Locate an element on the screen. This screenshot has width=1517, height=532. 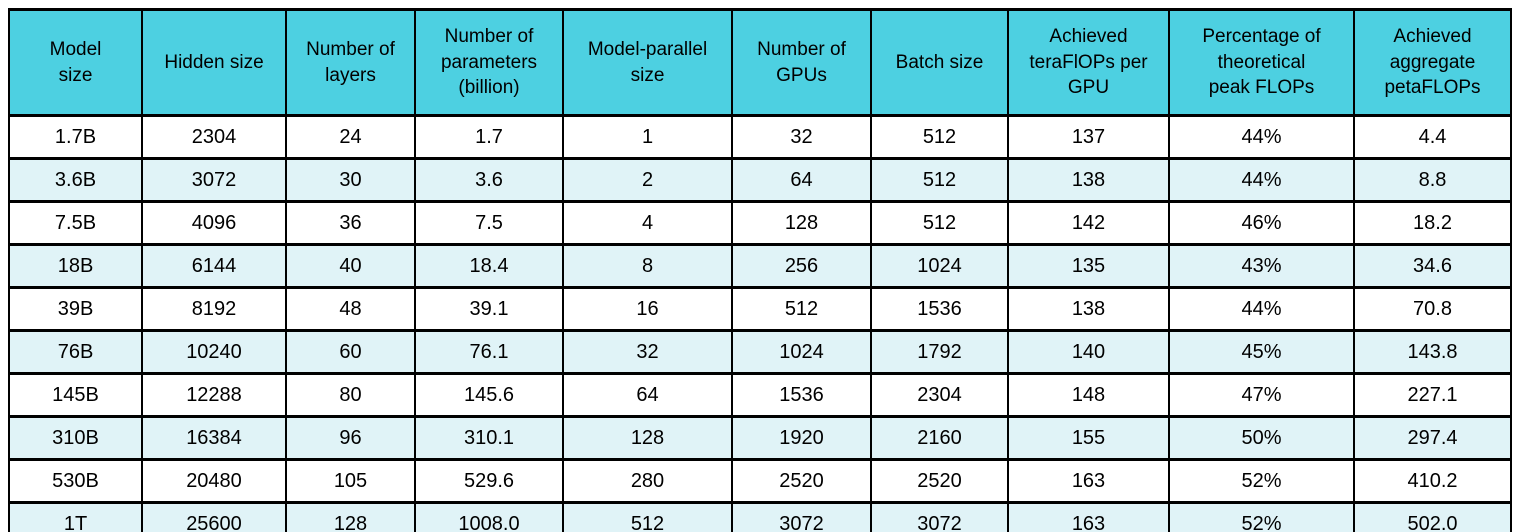
table-cell: 30 is located at coordinates (350, 180).